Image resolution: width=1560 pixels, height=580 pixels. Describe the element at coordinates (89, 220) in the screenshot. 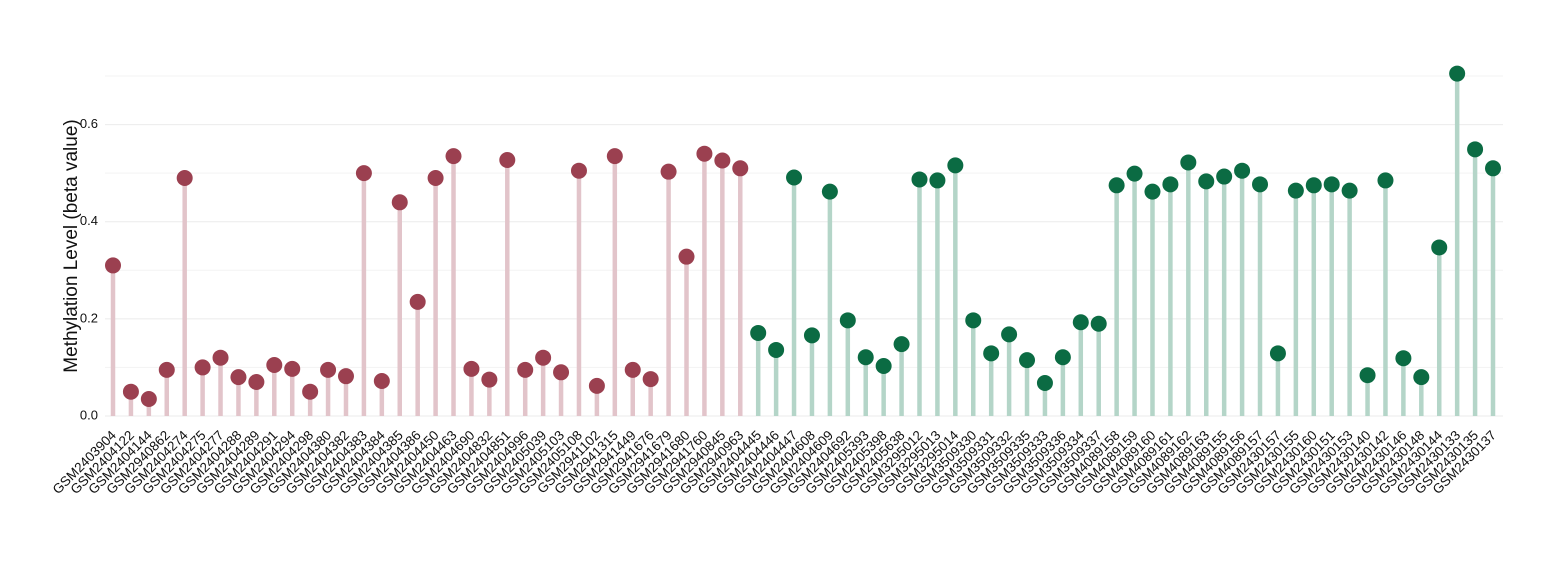

I see `y-tick-label: 0.4` at that location.